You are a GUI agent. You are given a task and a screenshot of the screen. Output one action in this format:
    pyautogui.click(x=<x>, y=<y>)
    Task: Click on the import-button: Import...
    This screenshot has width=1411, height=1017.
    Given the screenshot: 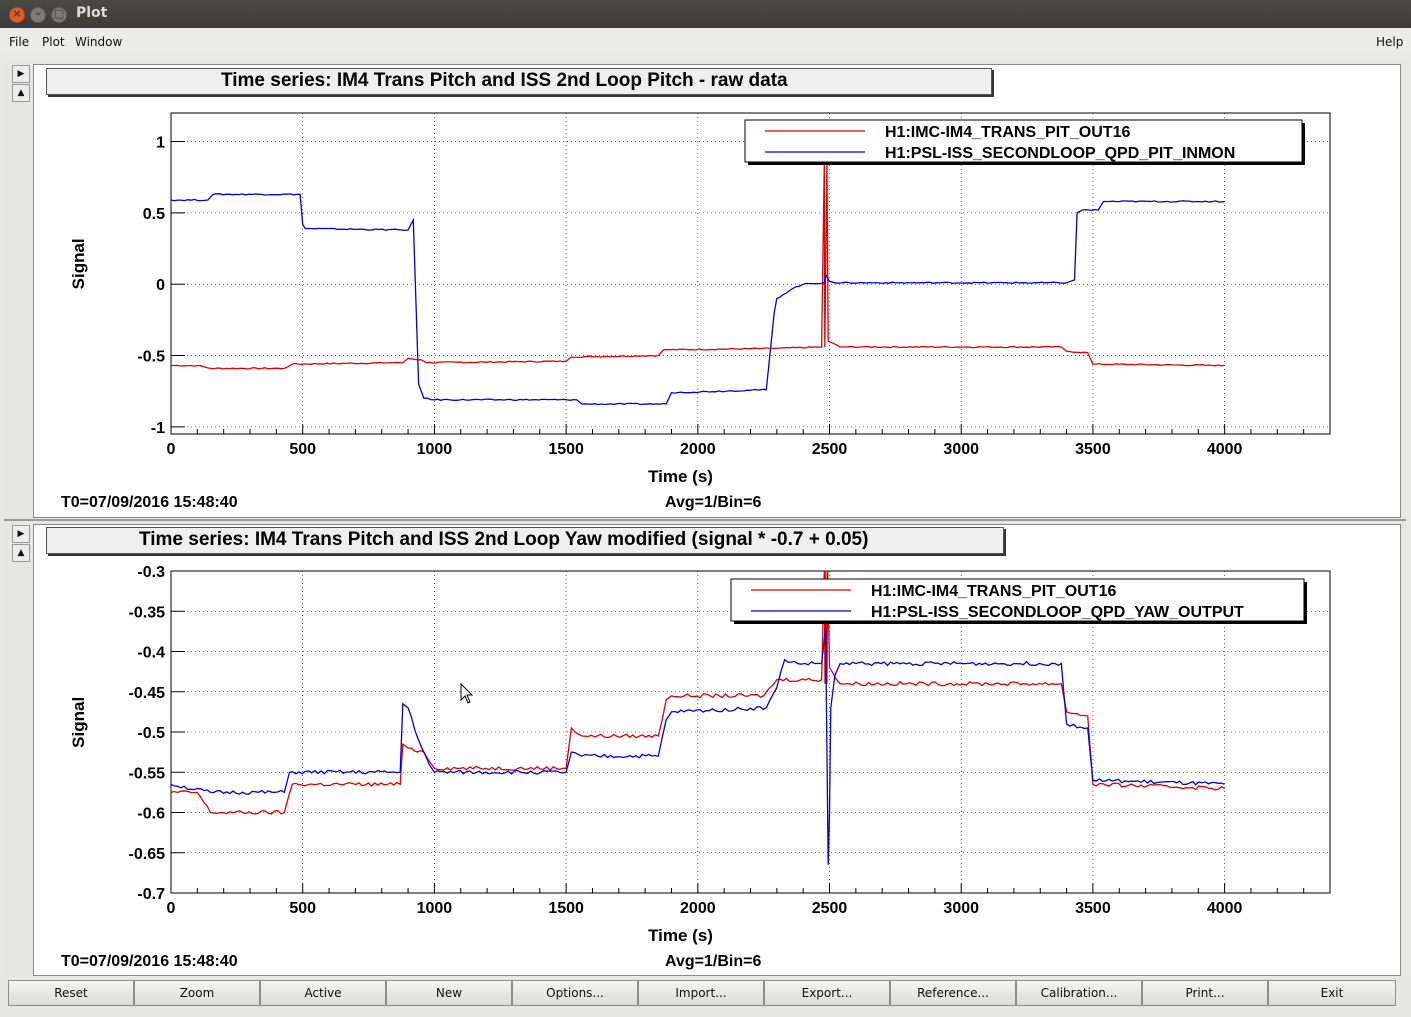 What is the action you would take?
    pyautogui.click(x=701, y=993)
    